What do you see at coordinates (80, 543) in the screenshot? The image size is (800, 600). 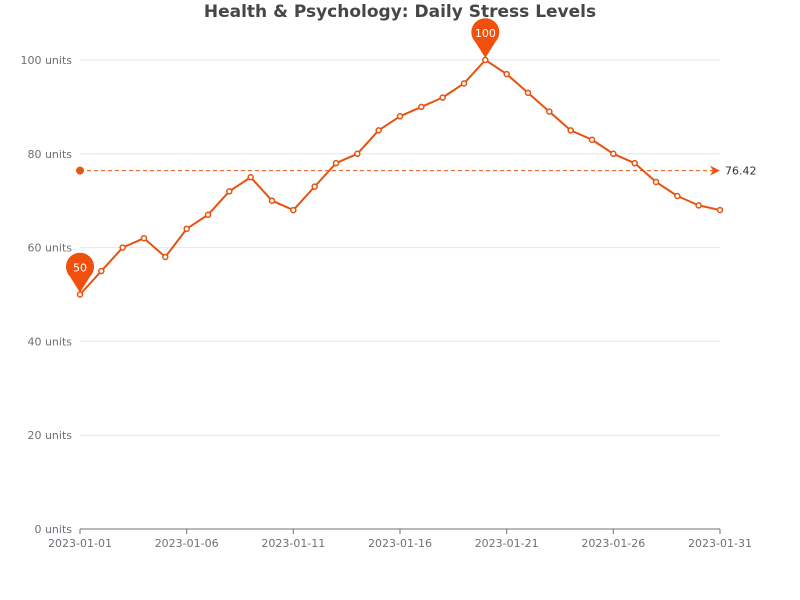 I see `x-tick-label: 2023-01-01` at bounding box center [80, 543].